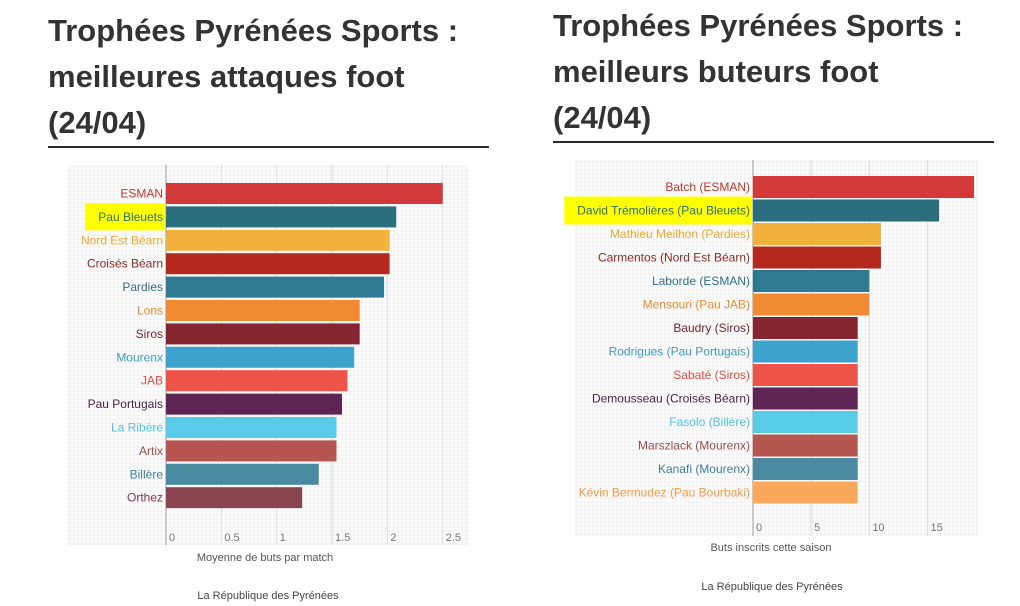  I want to click on attacks-category-label: Billère, so click(147, 474).